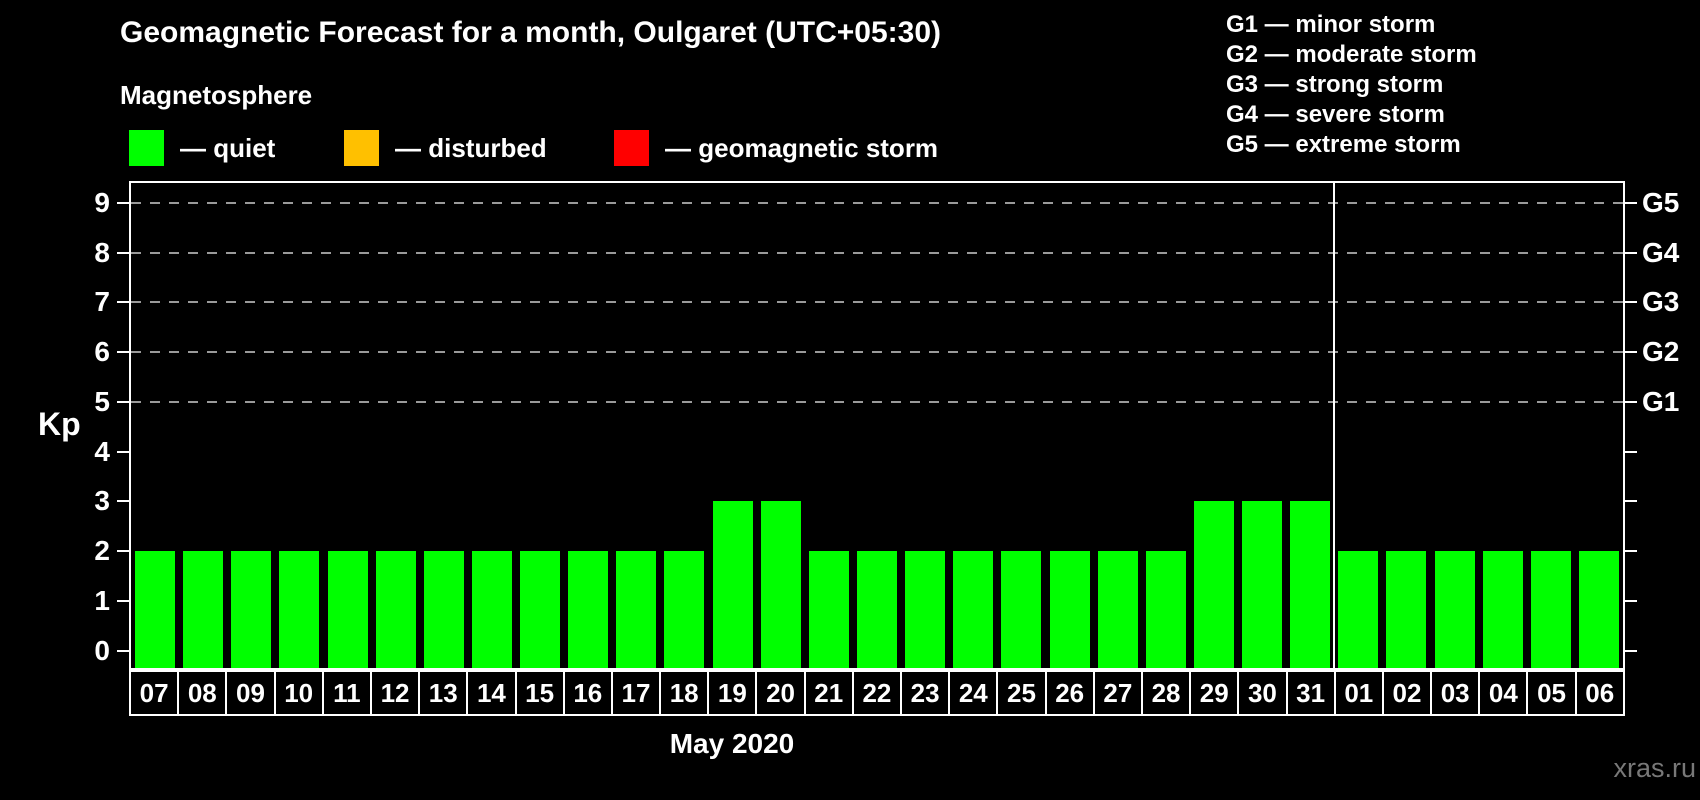 This screenshot has width=1700, height=800. I want to click on storm-scale-row-g4: G4 — severe storm, so click(1335, 114).